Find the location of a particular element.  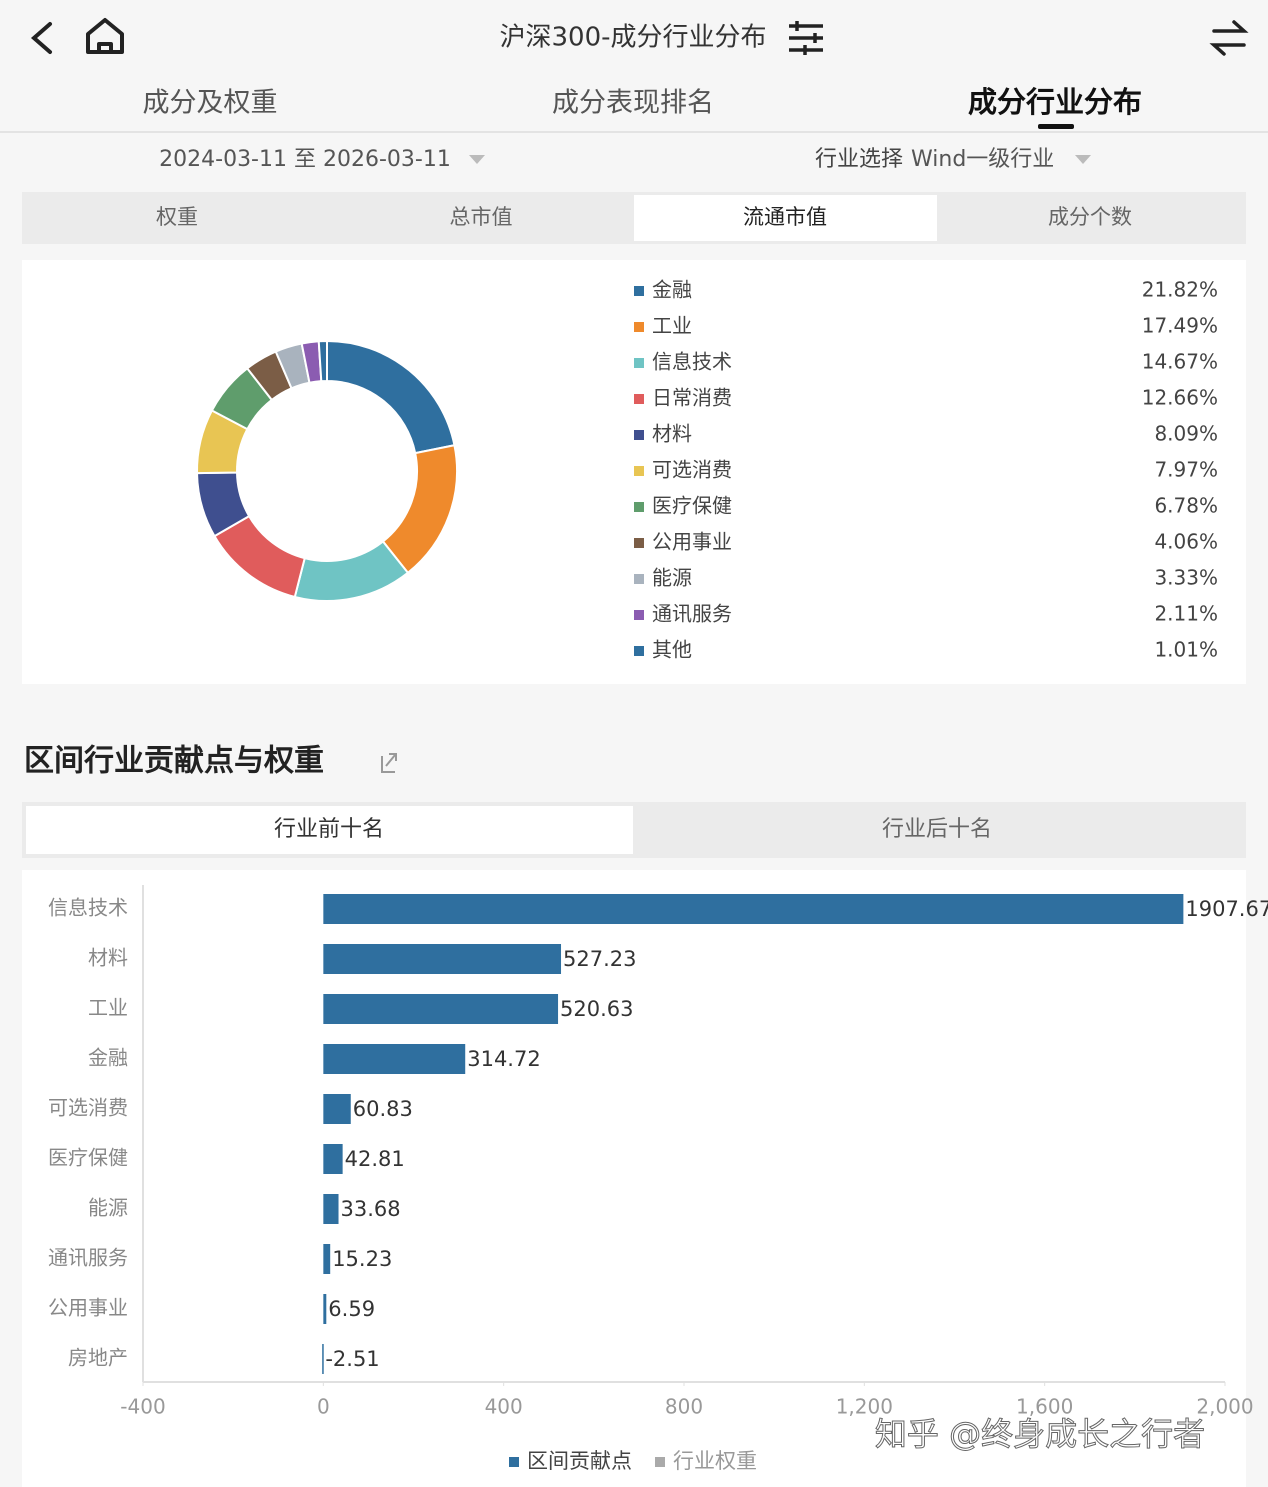

x-tick-label: 1,200 is located at coordinates (864, 1407).